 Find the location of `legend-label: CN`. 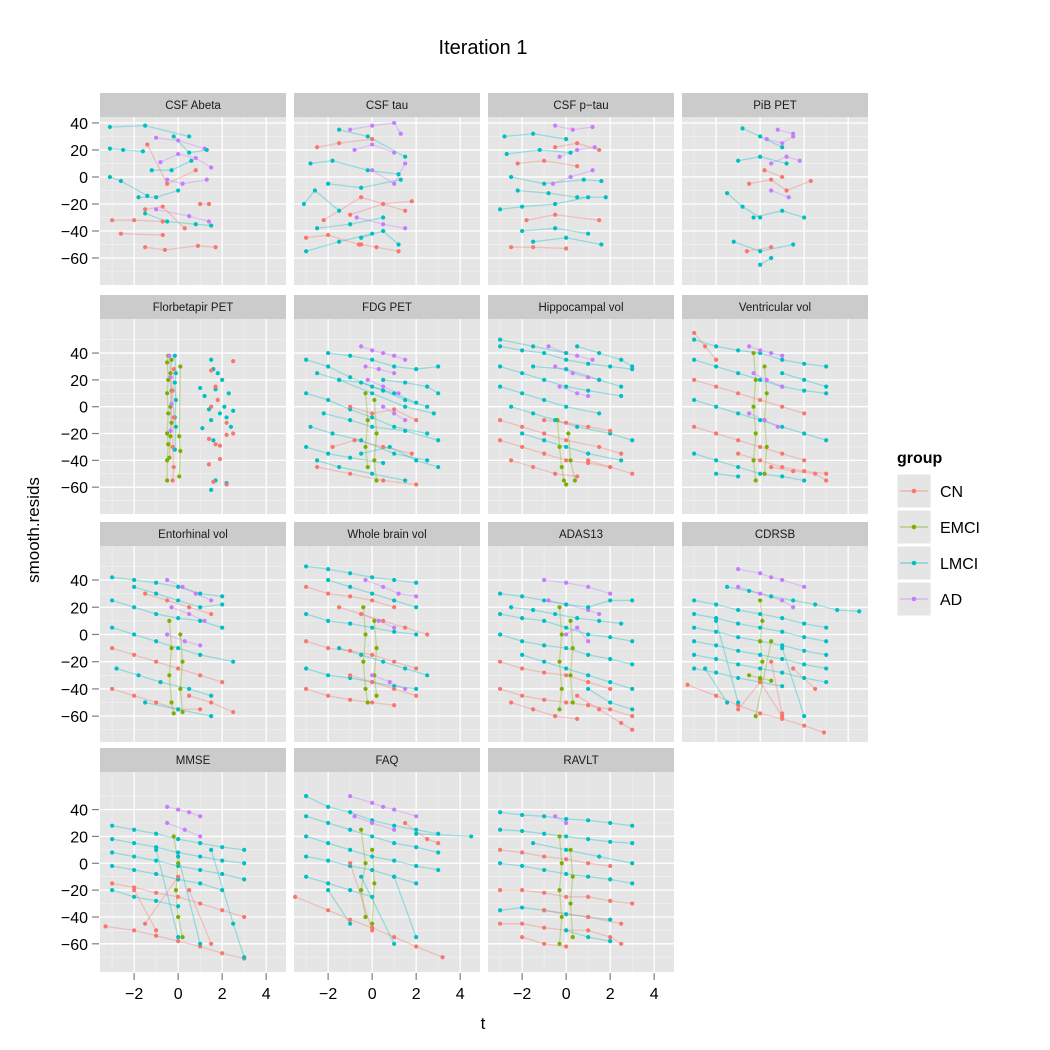

legend-label: CN is located at coordinates (951, 492).